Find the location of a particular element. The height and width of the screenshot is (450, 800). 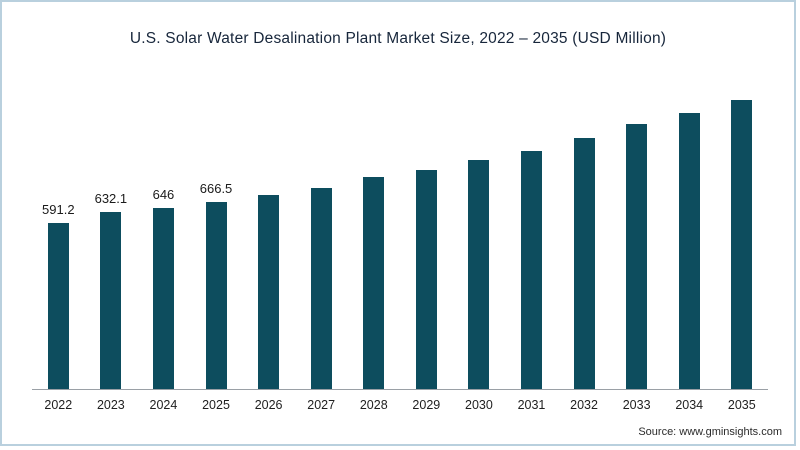

bar-cell: 666.5 is located at coordinates (216, 229).